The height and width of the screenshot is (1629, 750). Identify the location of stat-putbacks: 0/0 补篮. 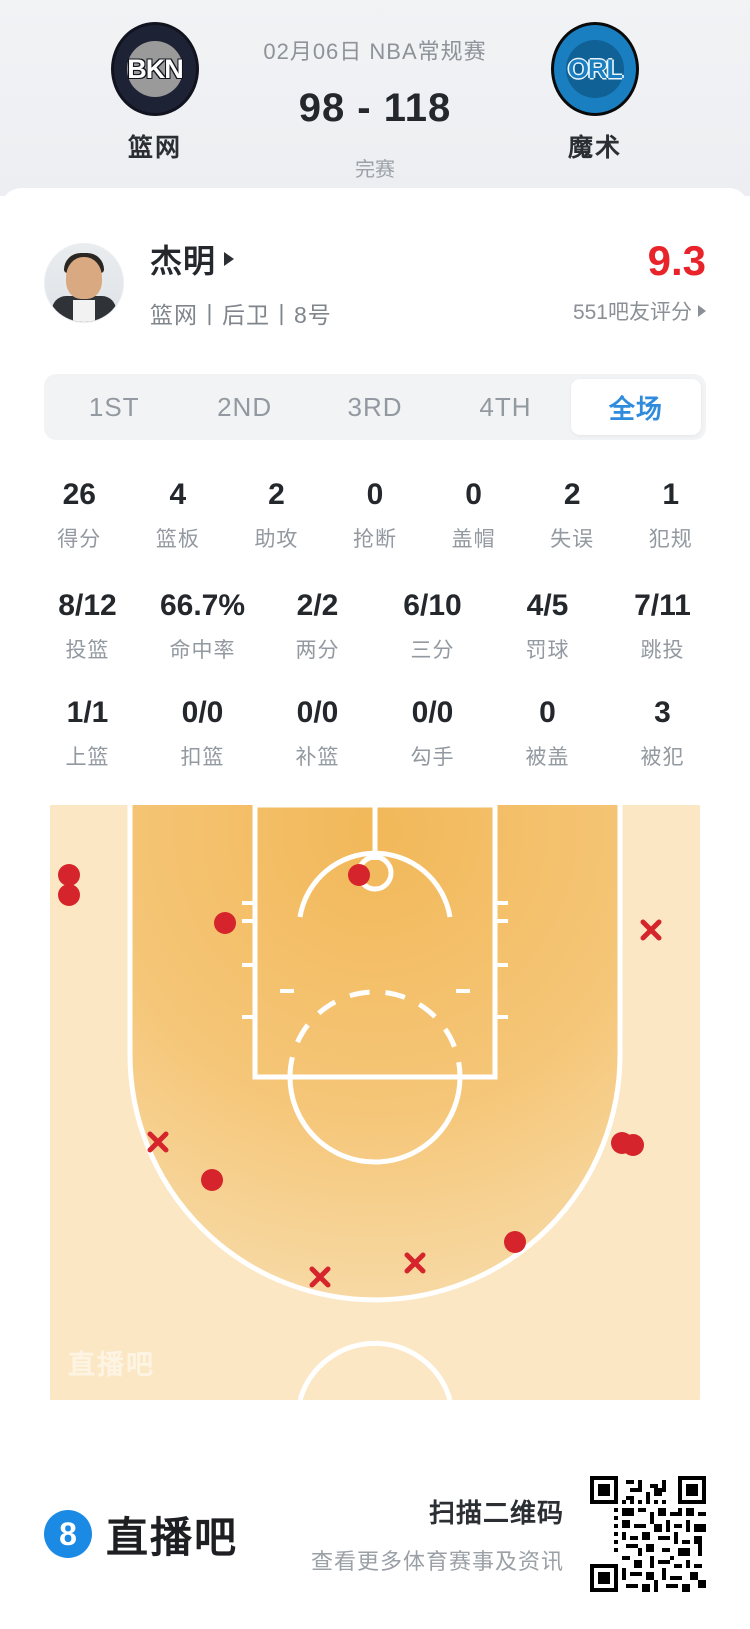
(317, 733).